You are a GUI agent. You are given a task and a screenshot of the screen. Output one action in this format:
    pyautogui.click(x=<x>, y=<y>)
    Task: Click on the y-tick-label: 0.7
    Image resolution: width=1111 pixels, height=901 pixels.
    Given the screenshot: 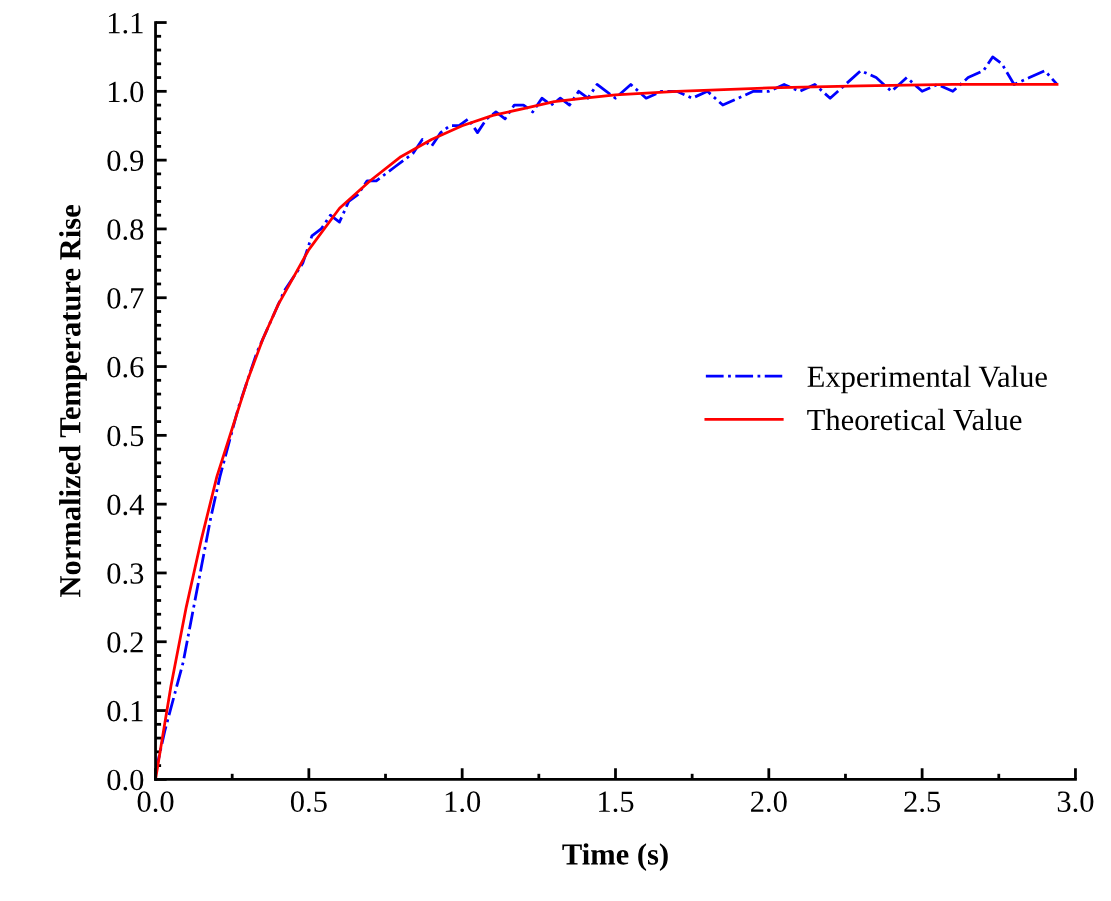 What is the action you would take?
    pyautogui.click(x=125, y=298)
    